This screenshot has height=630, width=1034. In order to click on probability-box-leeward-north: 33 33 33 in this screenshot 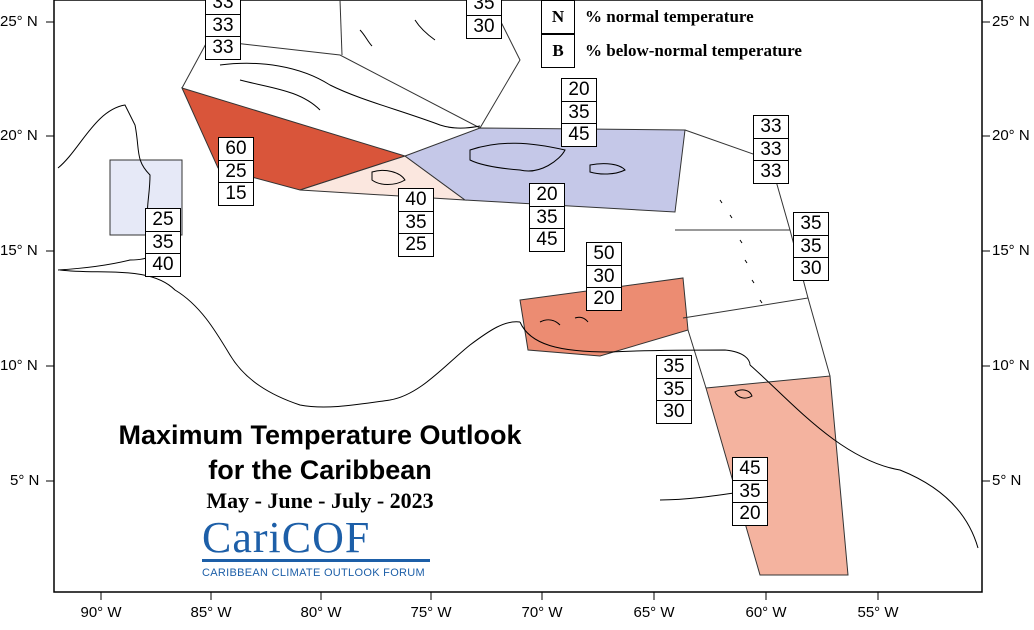, I will do `click(771, 149)`.